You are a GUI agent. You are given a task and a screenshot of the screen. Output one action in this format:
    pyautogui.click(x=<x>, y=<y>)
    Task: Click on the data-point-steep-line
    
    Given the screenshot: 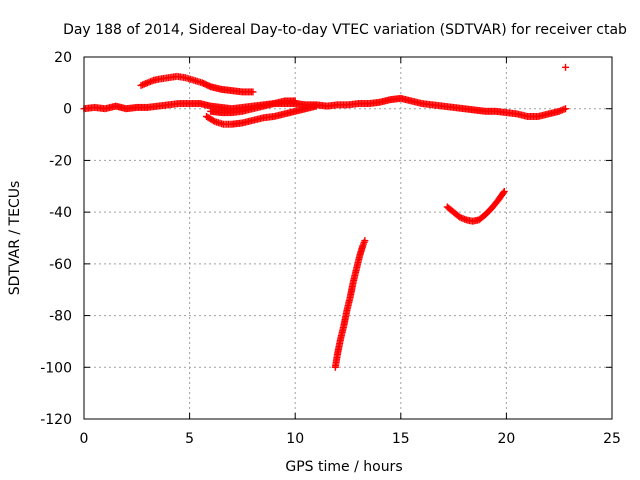 What is the action you would take?
    pyautogui.click(x=365, y=241)
    